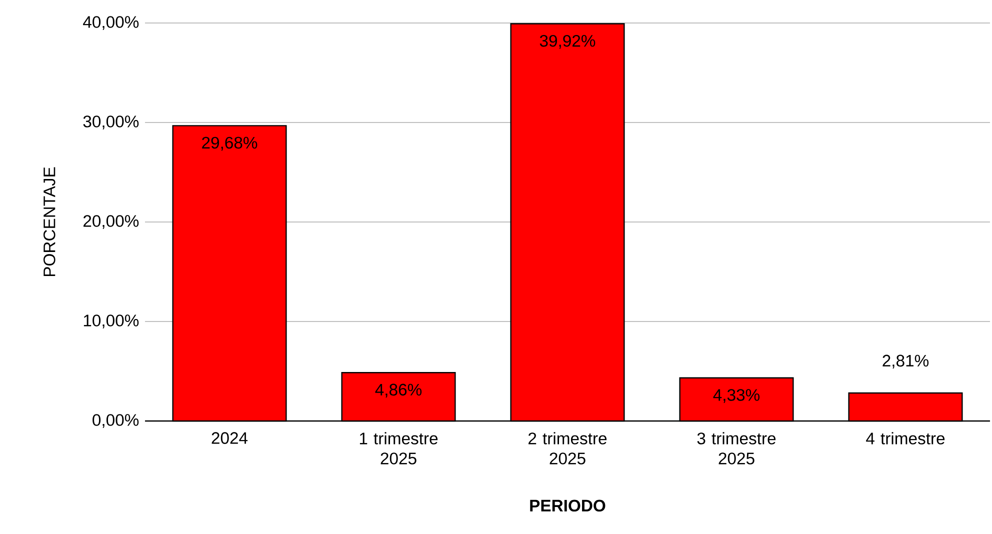  I want to click on y-tick-label: 0,00%, so click(115, 421).